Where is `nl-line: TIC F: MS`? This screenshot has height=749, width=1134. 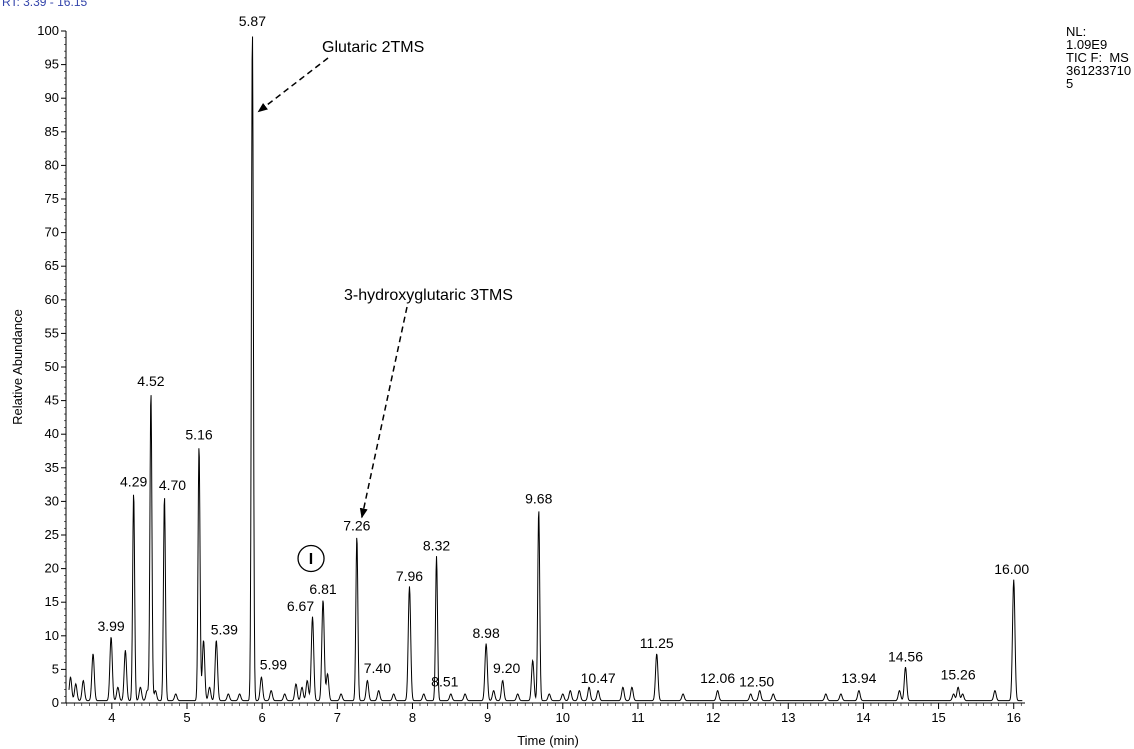
nl-line: TIC F: MS is located at coordinates (1097, 57).